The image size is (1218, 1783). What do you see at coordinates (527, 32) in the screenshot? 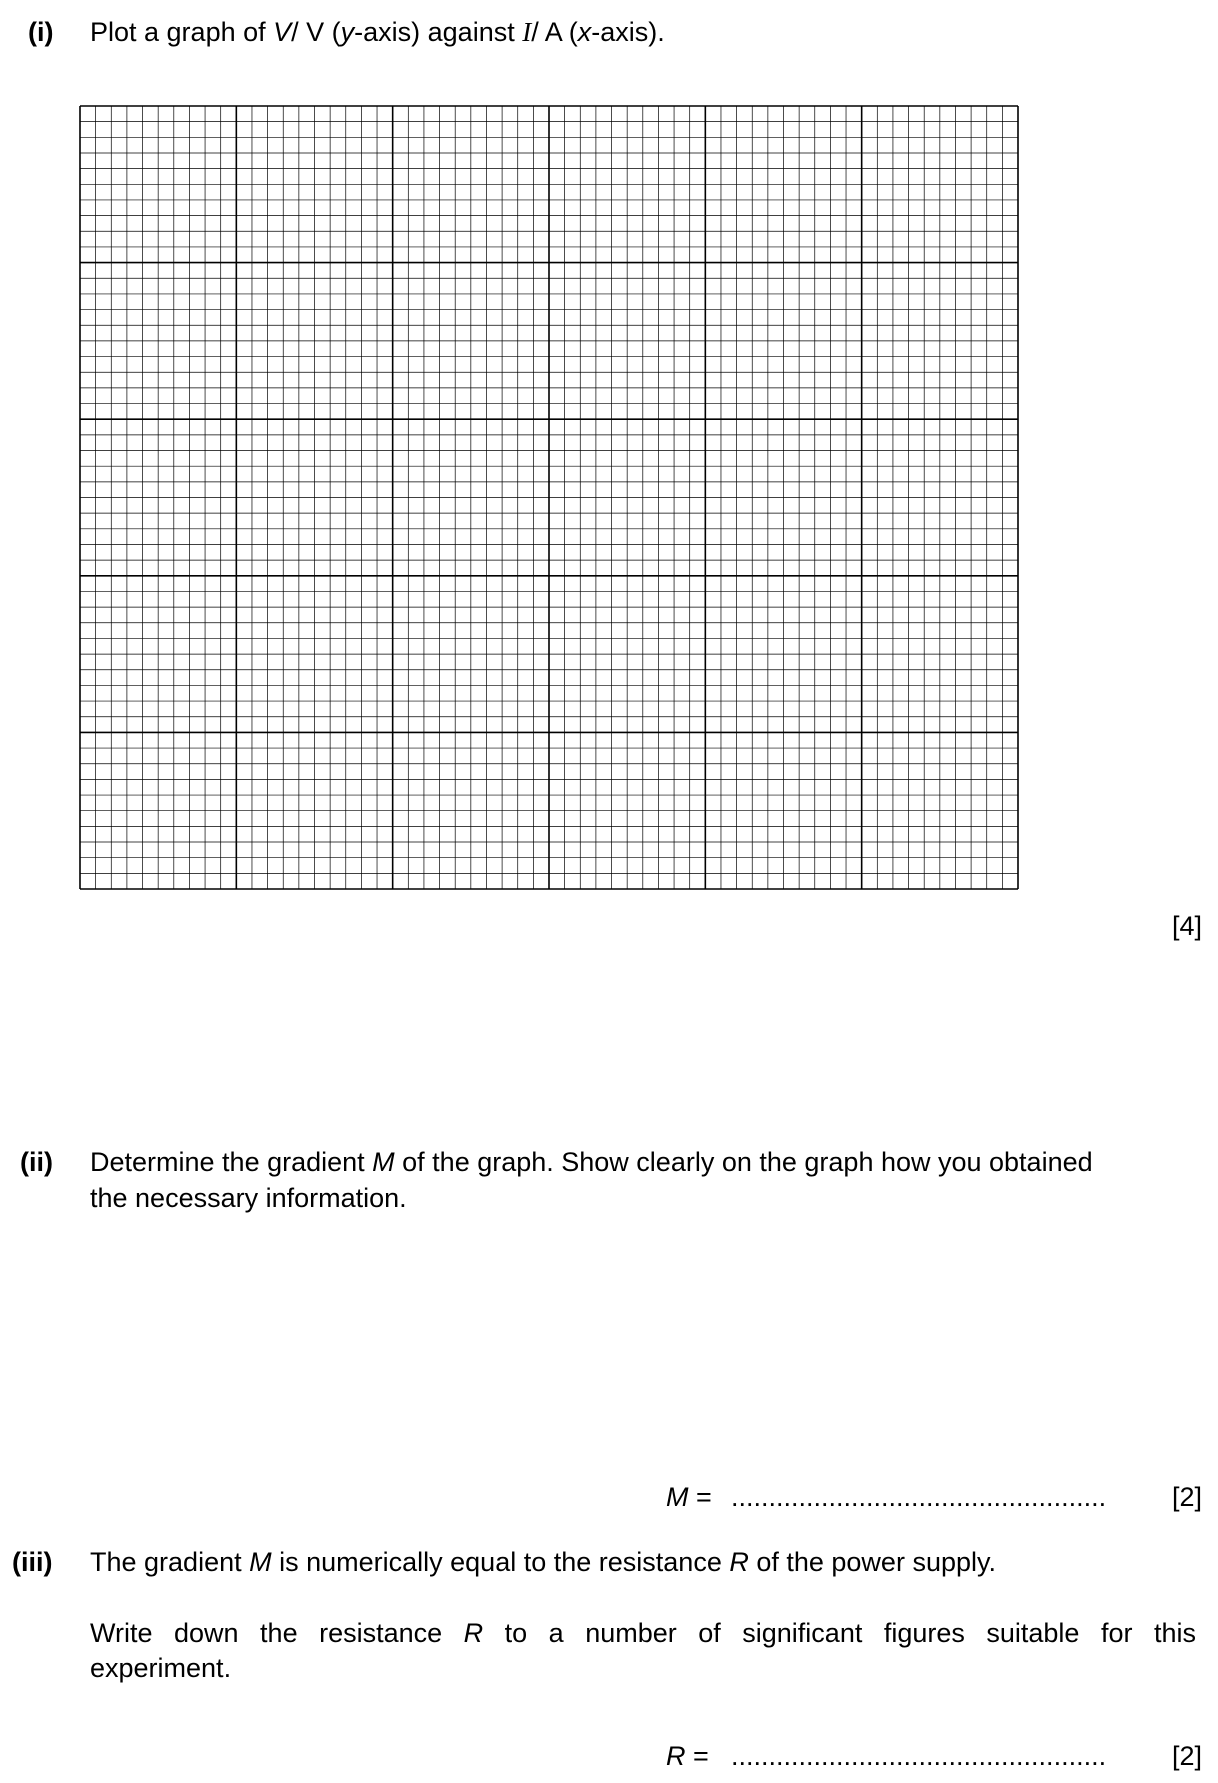
I see `current-symbol: I` at bounding box center [527, 32].